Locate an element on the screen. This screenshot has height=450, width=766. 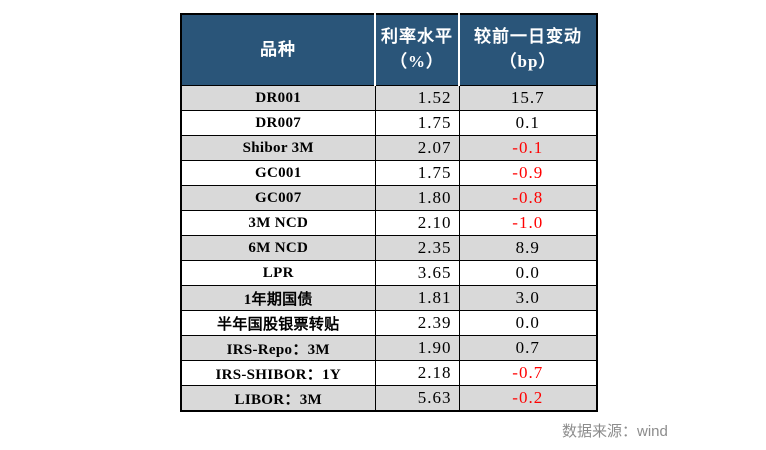
table-row: DR001 1.52 15.7 is located at coordinates (389, 98).